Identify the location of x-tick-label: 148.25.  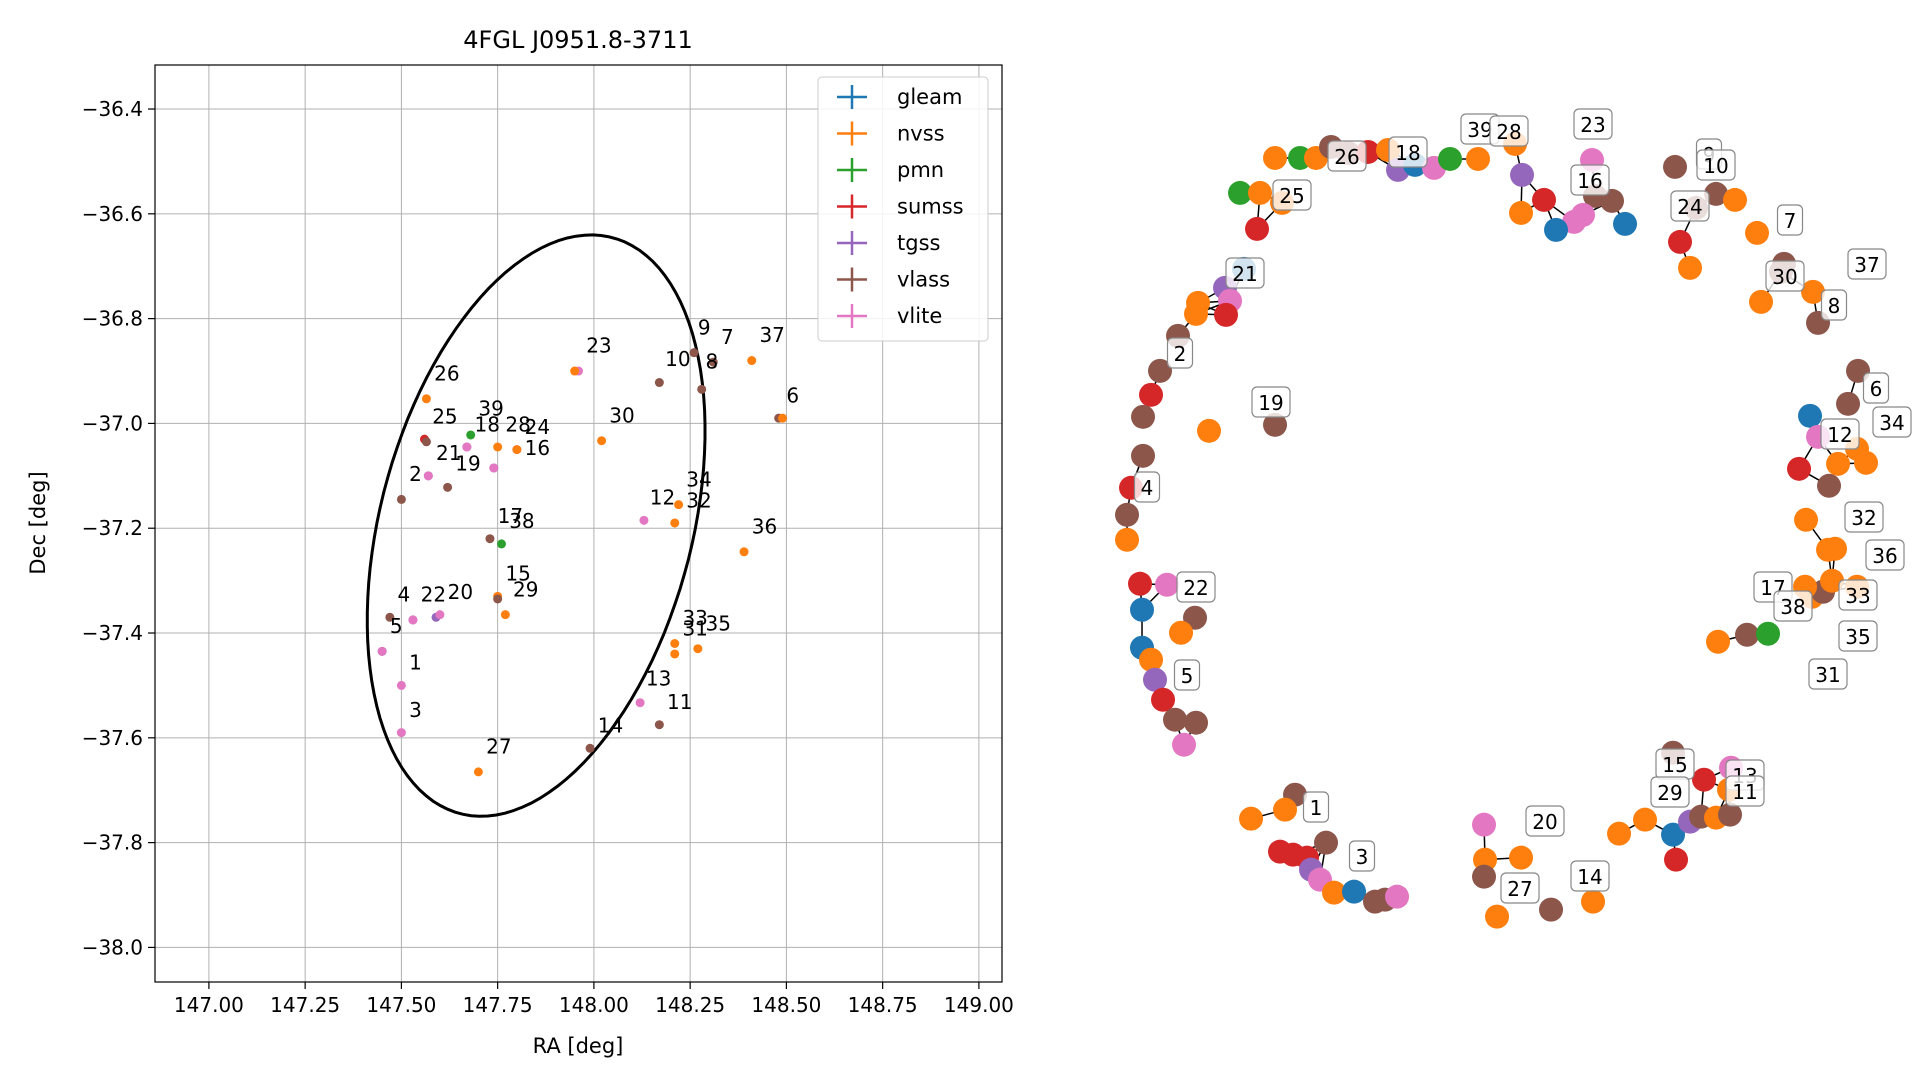
(690, 1005).